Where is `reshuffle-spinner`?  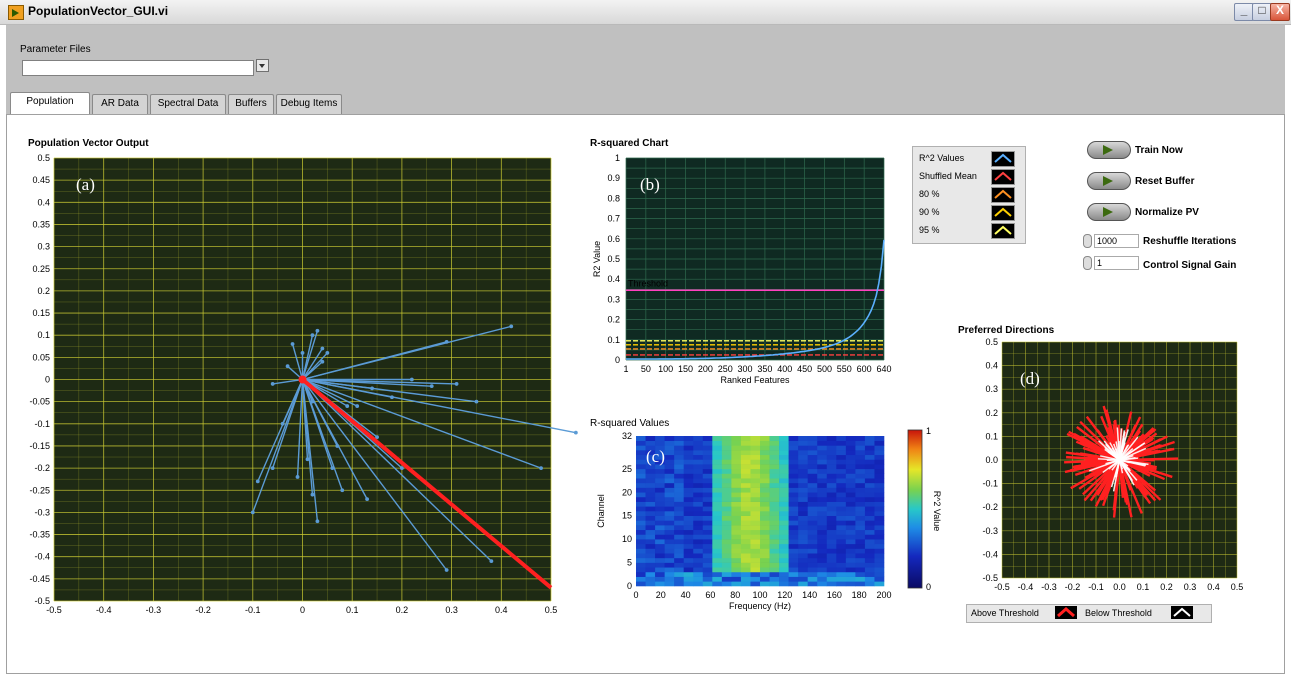
reshuffle-spinner is located at coordinates (1087, 241).